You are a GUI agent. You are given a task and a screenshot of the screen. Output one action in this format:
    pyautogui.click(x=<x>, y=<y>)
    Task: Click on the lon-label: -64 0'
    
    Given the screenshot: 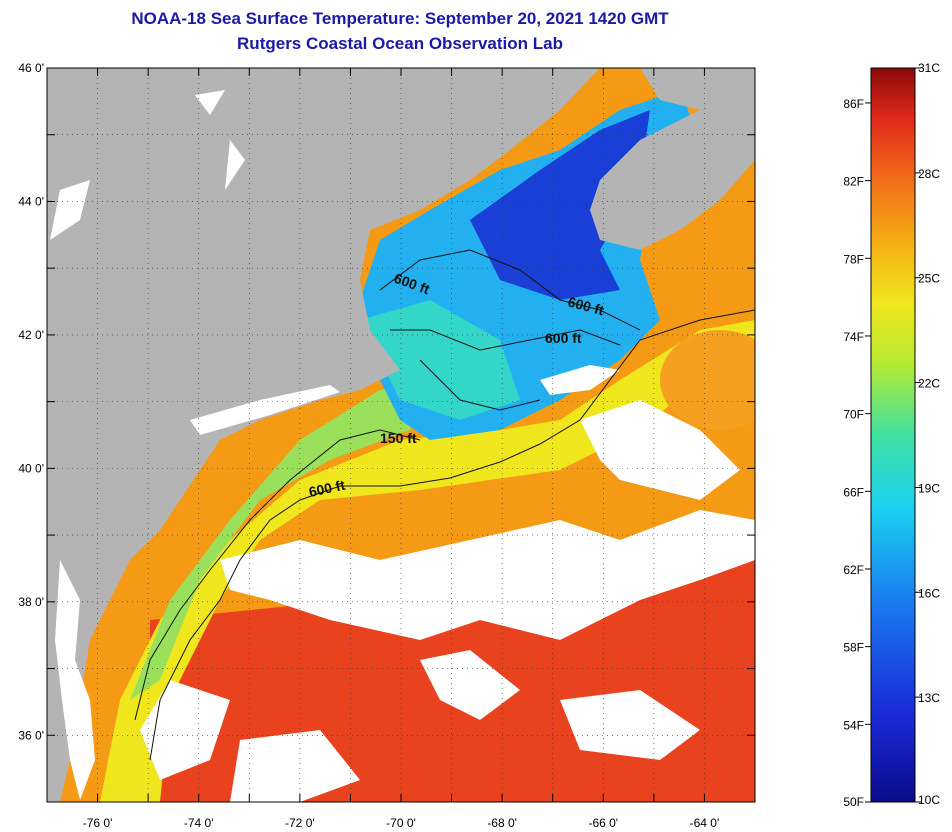 What is the action you would take?
    pyautogui.click(x=705, y=823)
    